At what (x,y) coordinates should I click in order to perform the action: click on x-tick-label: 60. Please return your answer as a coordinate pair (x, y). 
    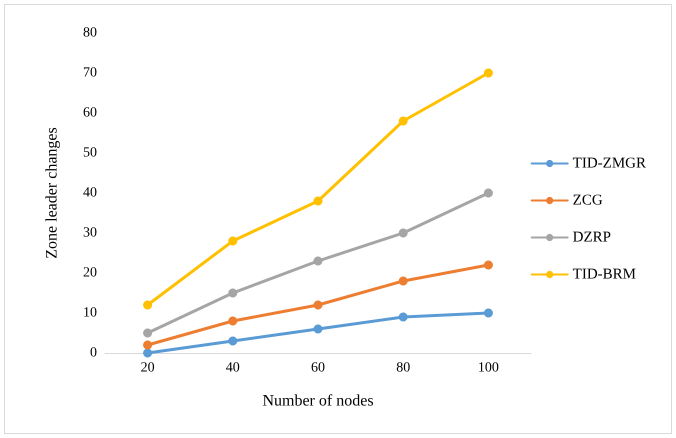
    Looking at the image, I should click on (318, 368).